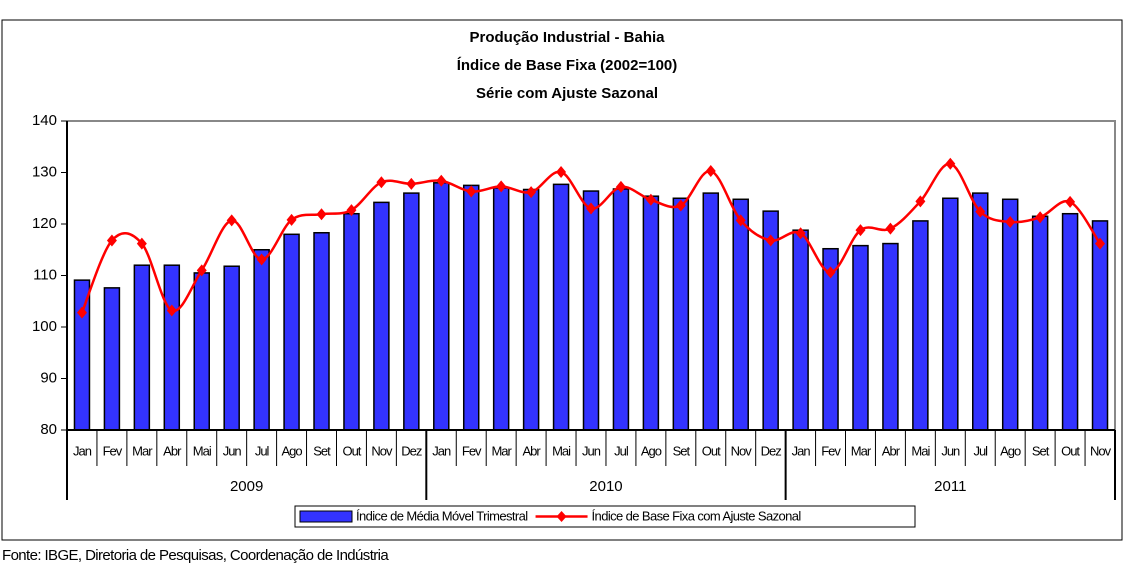 This screenshot has width=1125, height=571. What do you see at coordinates (605, 486) in the screenshot?
I see `year-label: 2010` at bounding box center [605, 486].